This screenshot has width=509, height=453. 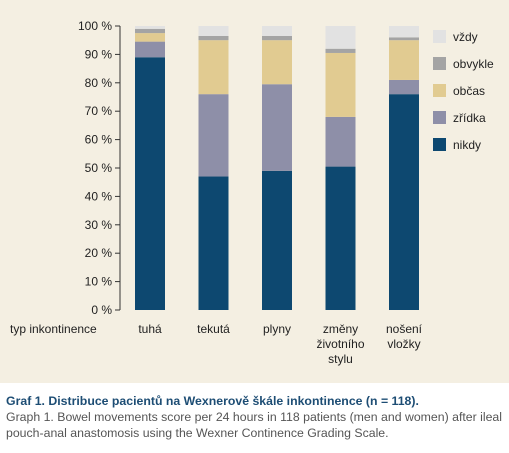 What do you see at coordinates (473, 64) in the screenshot?
I see `legend-label-obvykle: obvykle` at bounding box center [473, 64].